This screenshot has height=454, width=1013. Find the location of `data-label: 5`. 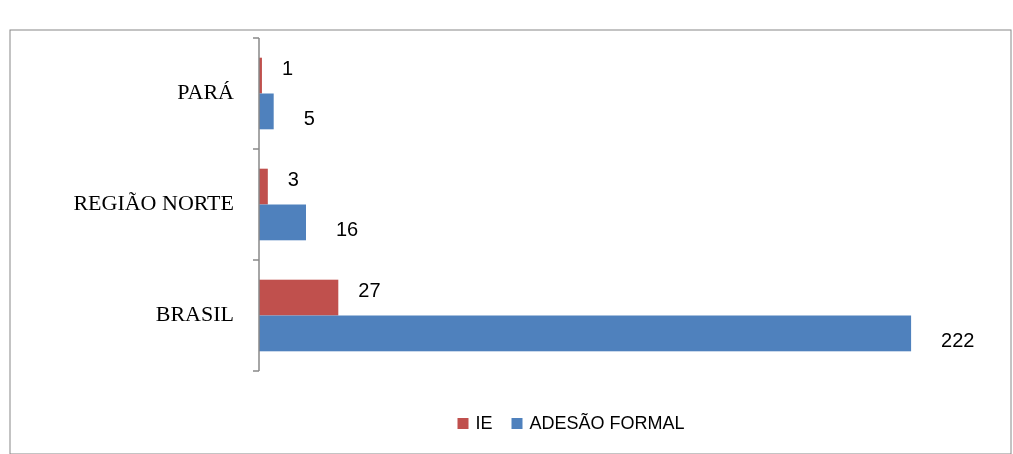

data-label: 5 is located at coordinates (309, 117).